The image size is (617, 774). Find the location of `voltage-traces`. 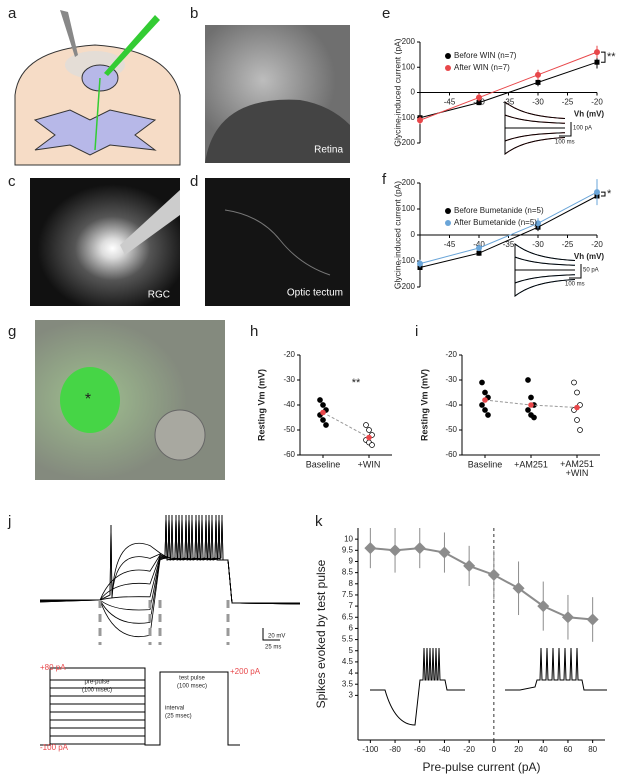

voltage-traces is located at coordinates (170, 575).